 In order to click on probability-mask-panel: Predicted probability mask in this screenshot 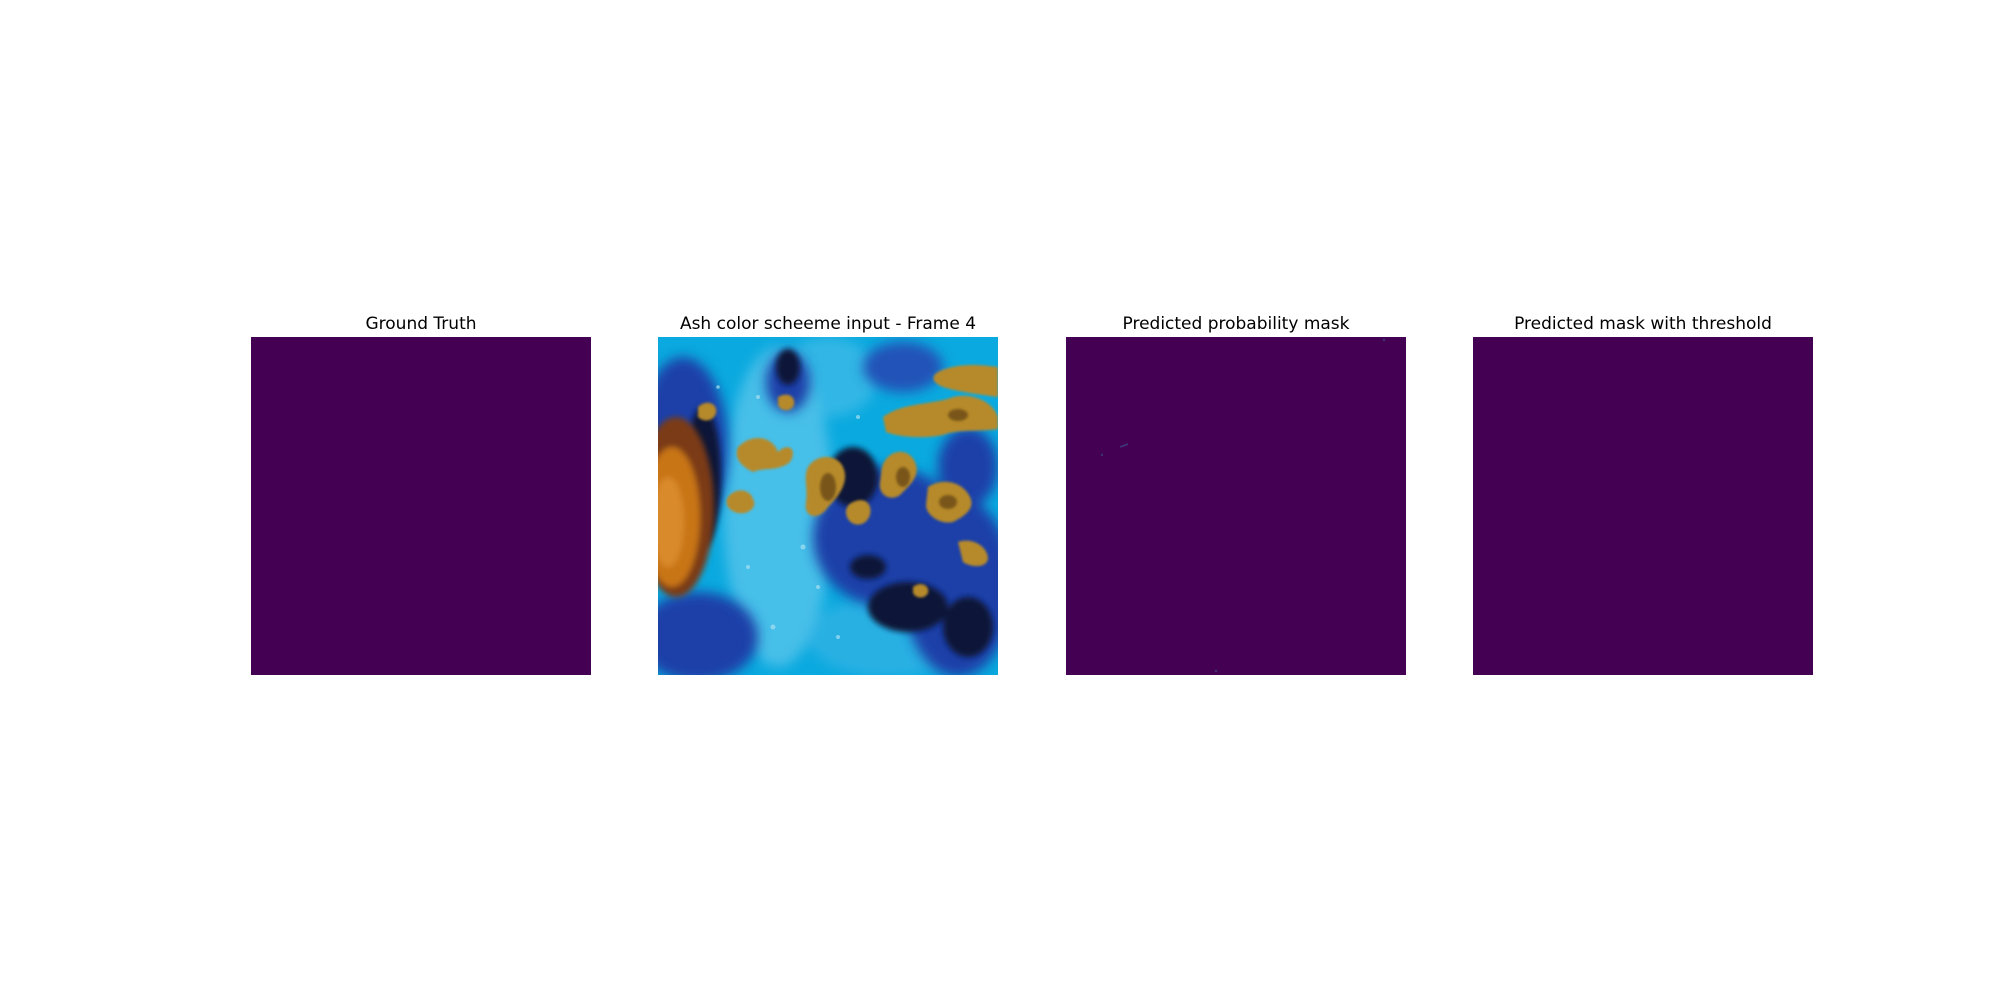, I will do `click(1236, 493)`.